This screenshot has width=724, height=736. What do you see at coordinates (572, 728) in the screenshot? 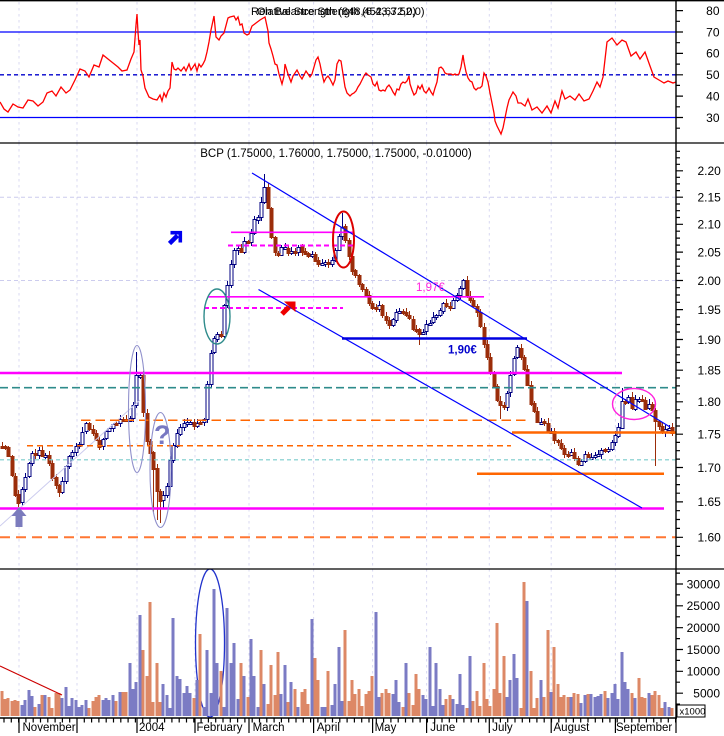
I see `svg-text: August` at bounding box center [572, 728].